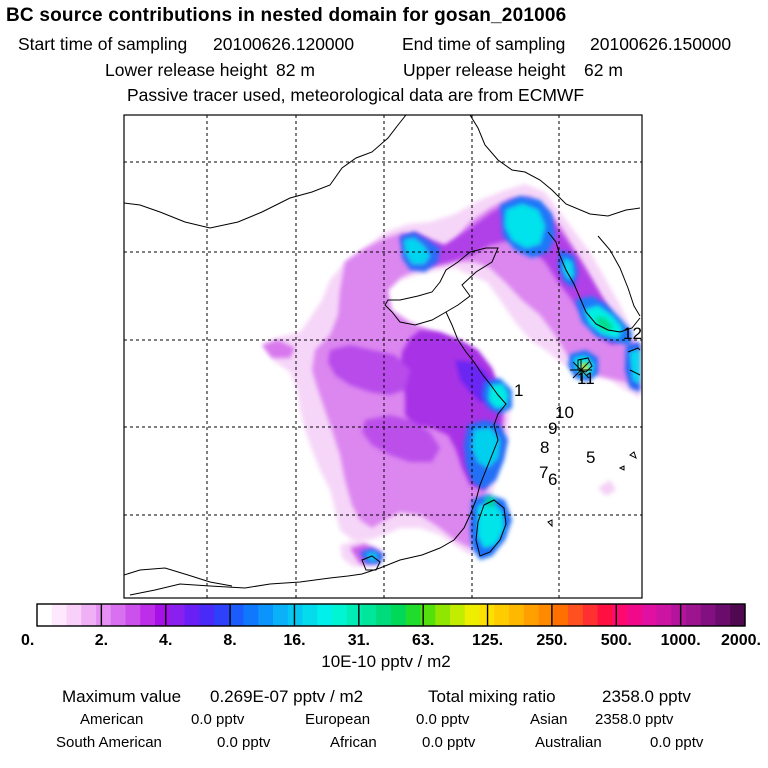  I want to click on end-time-label: End time of sampling, so click(484, 44).